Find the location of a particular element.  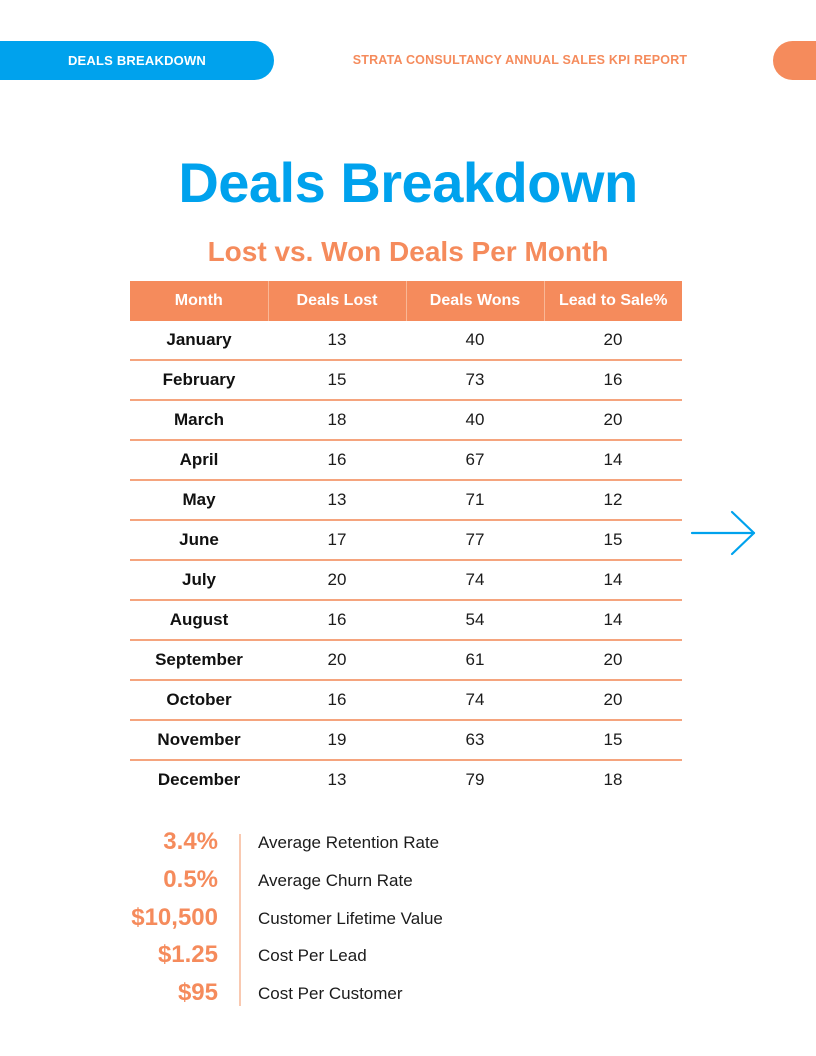

cell-deals-won: 79 is located at coordinates (475, 779).